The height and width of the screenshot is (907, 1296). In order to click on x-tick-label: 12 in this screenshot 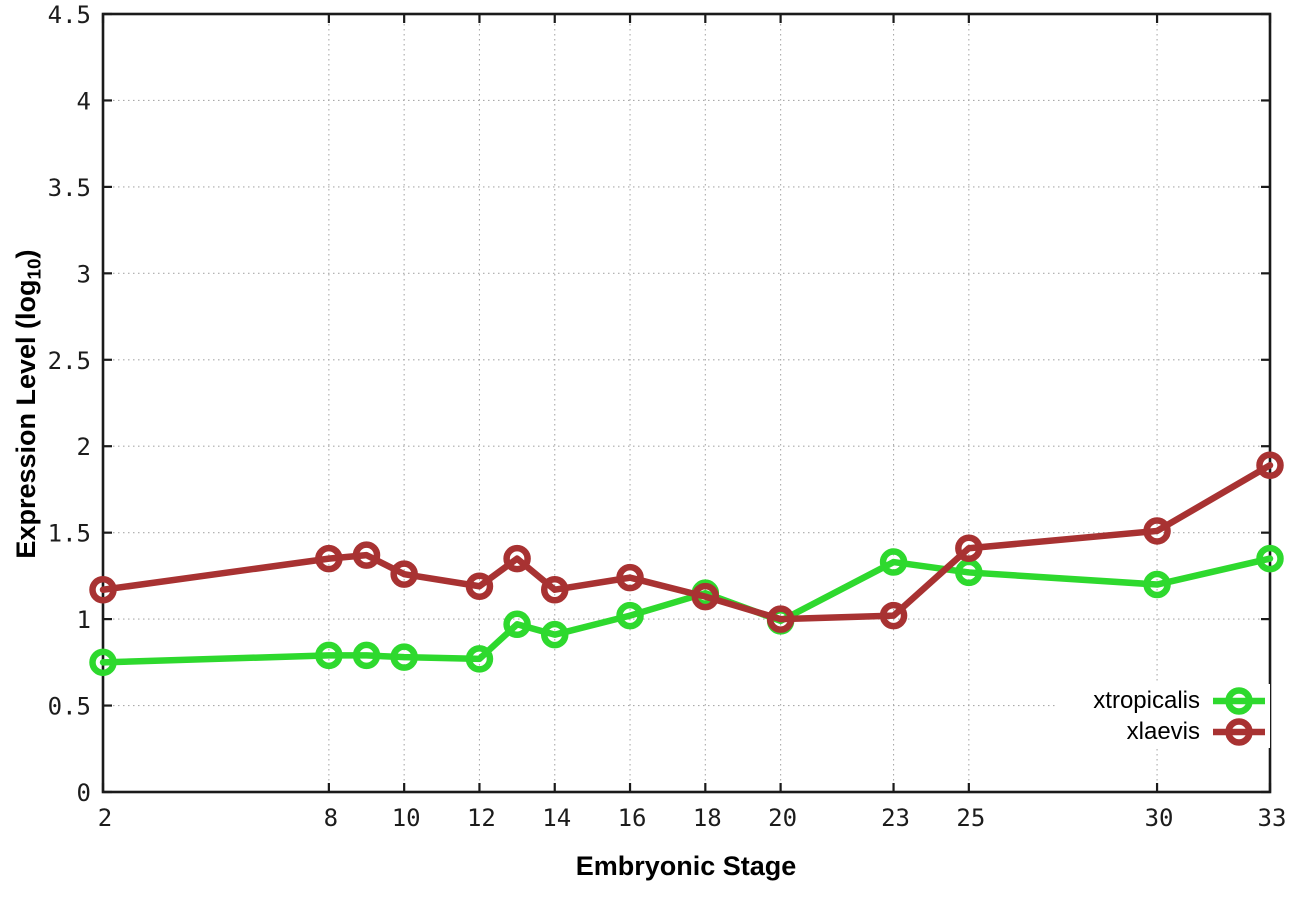, I will do `click(481, 818)`.